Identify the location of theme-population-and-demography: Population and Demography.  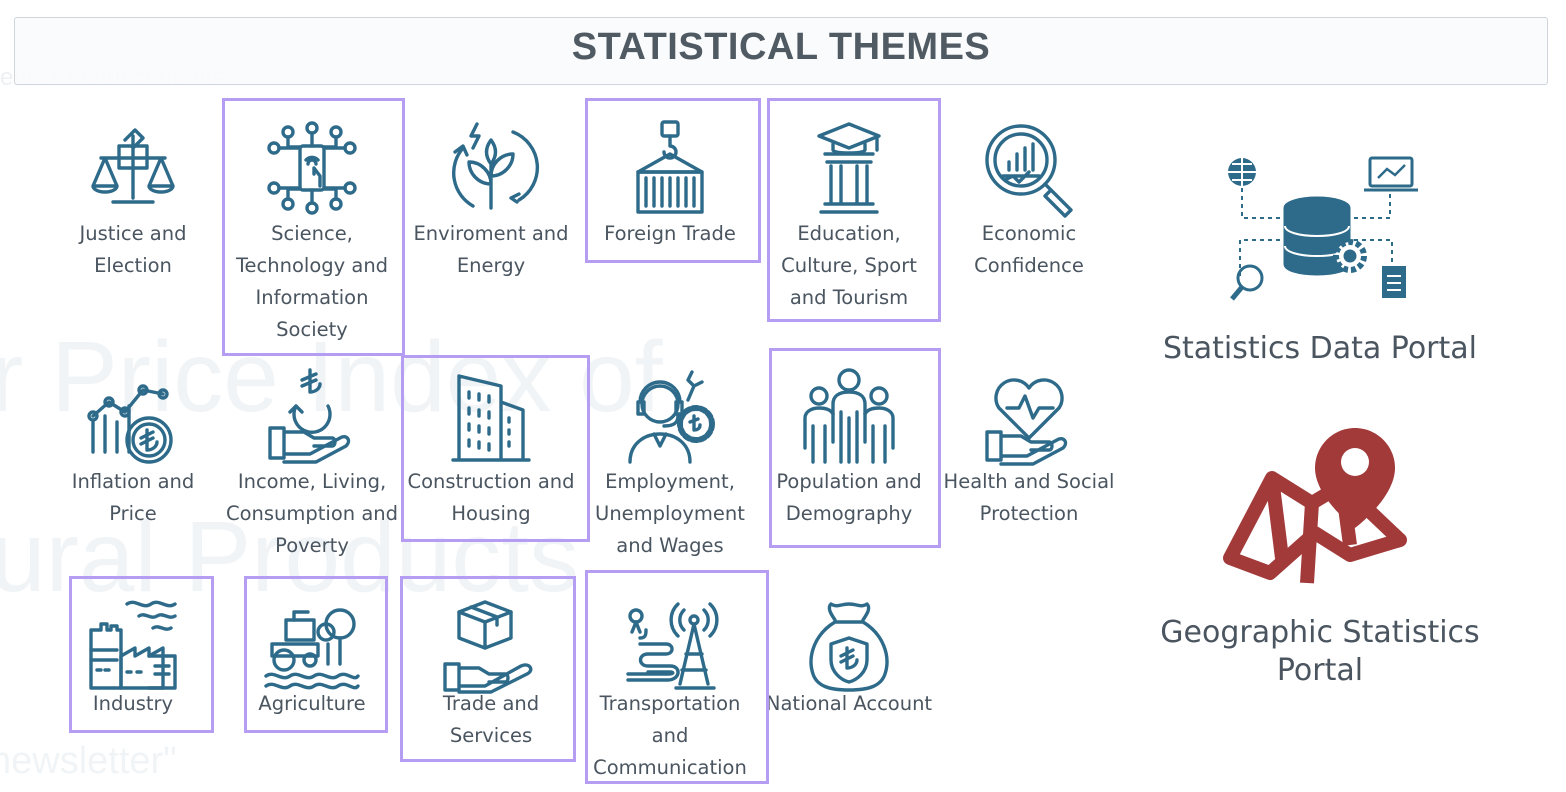
(849, 438).